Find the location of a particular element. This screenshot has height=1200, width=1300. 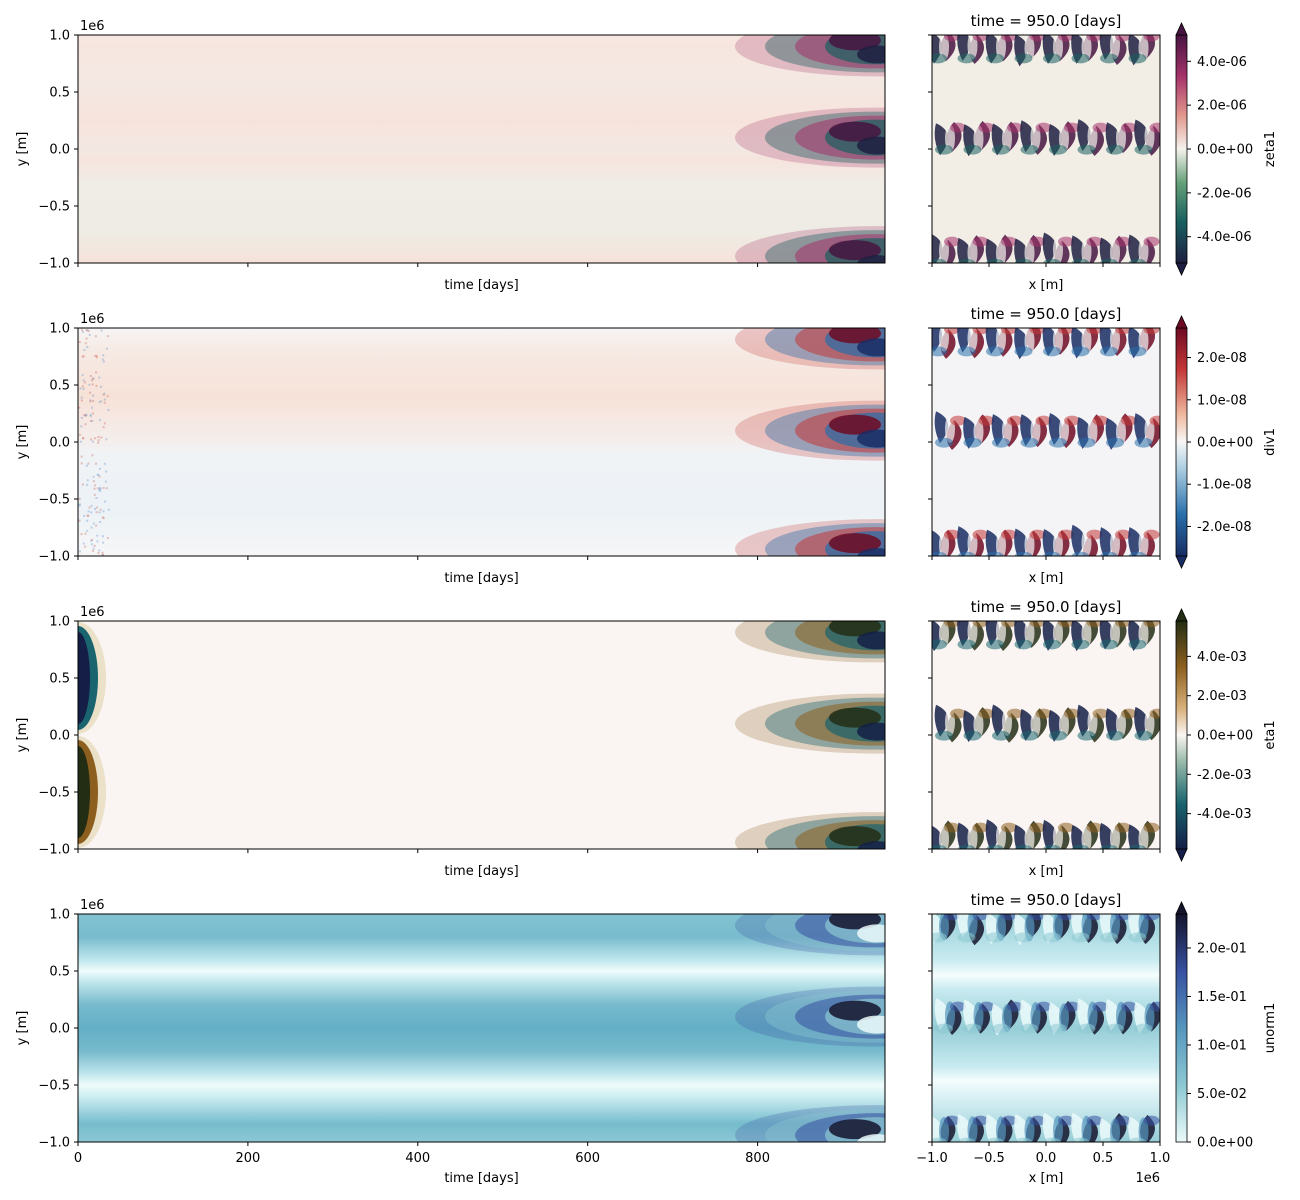

initial-adjustment-core is located at coordinates (84, 678).